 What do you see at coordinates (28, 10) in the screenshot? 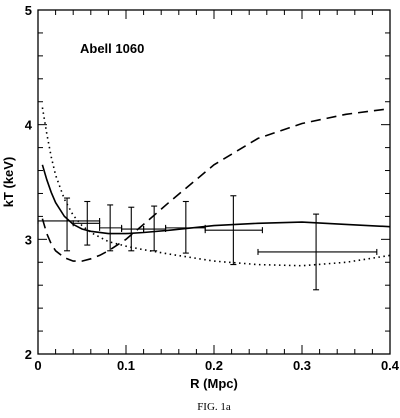
I see `y-tick-label: 5` at bounding box center [28, 10].